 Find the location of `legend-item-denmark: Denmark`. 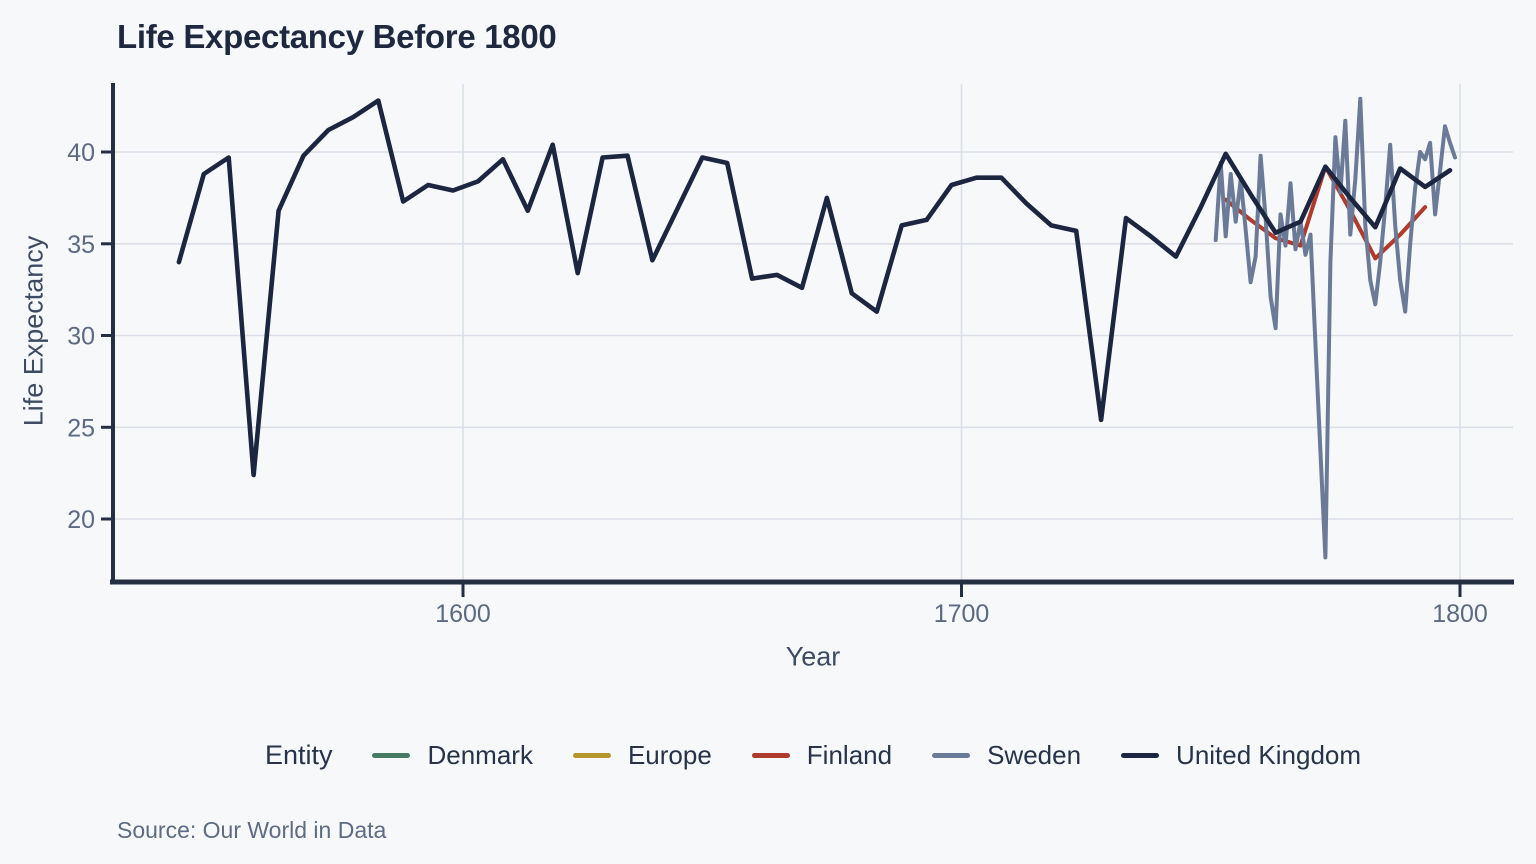

legend-item-denmark: Denmark is located at coordinates (452, 755).